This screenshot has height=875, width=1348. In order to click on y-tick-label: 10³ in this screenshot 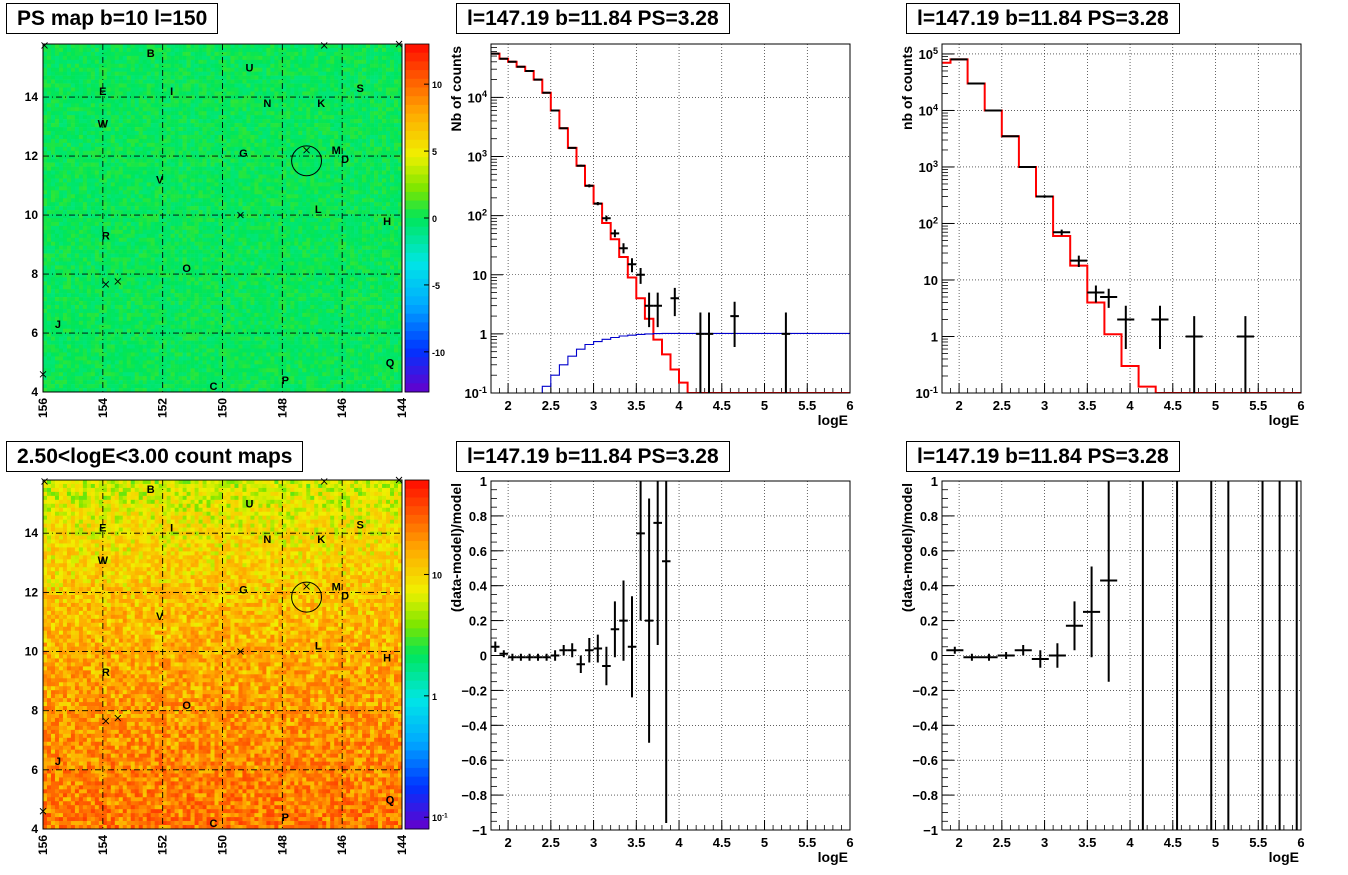, I will do `click(477, 156)`.